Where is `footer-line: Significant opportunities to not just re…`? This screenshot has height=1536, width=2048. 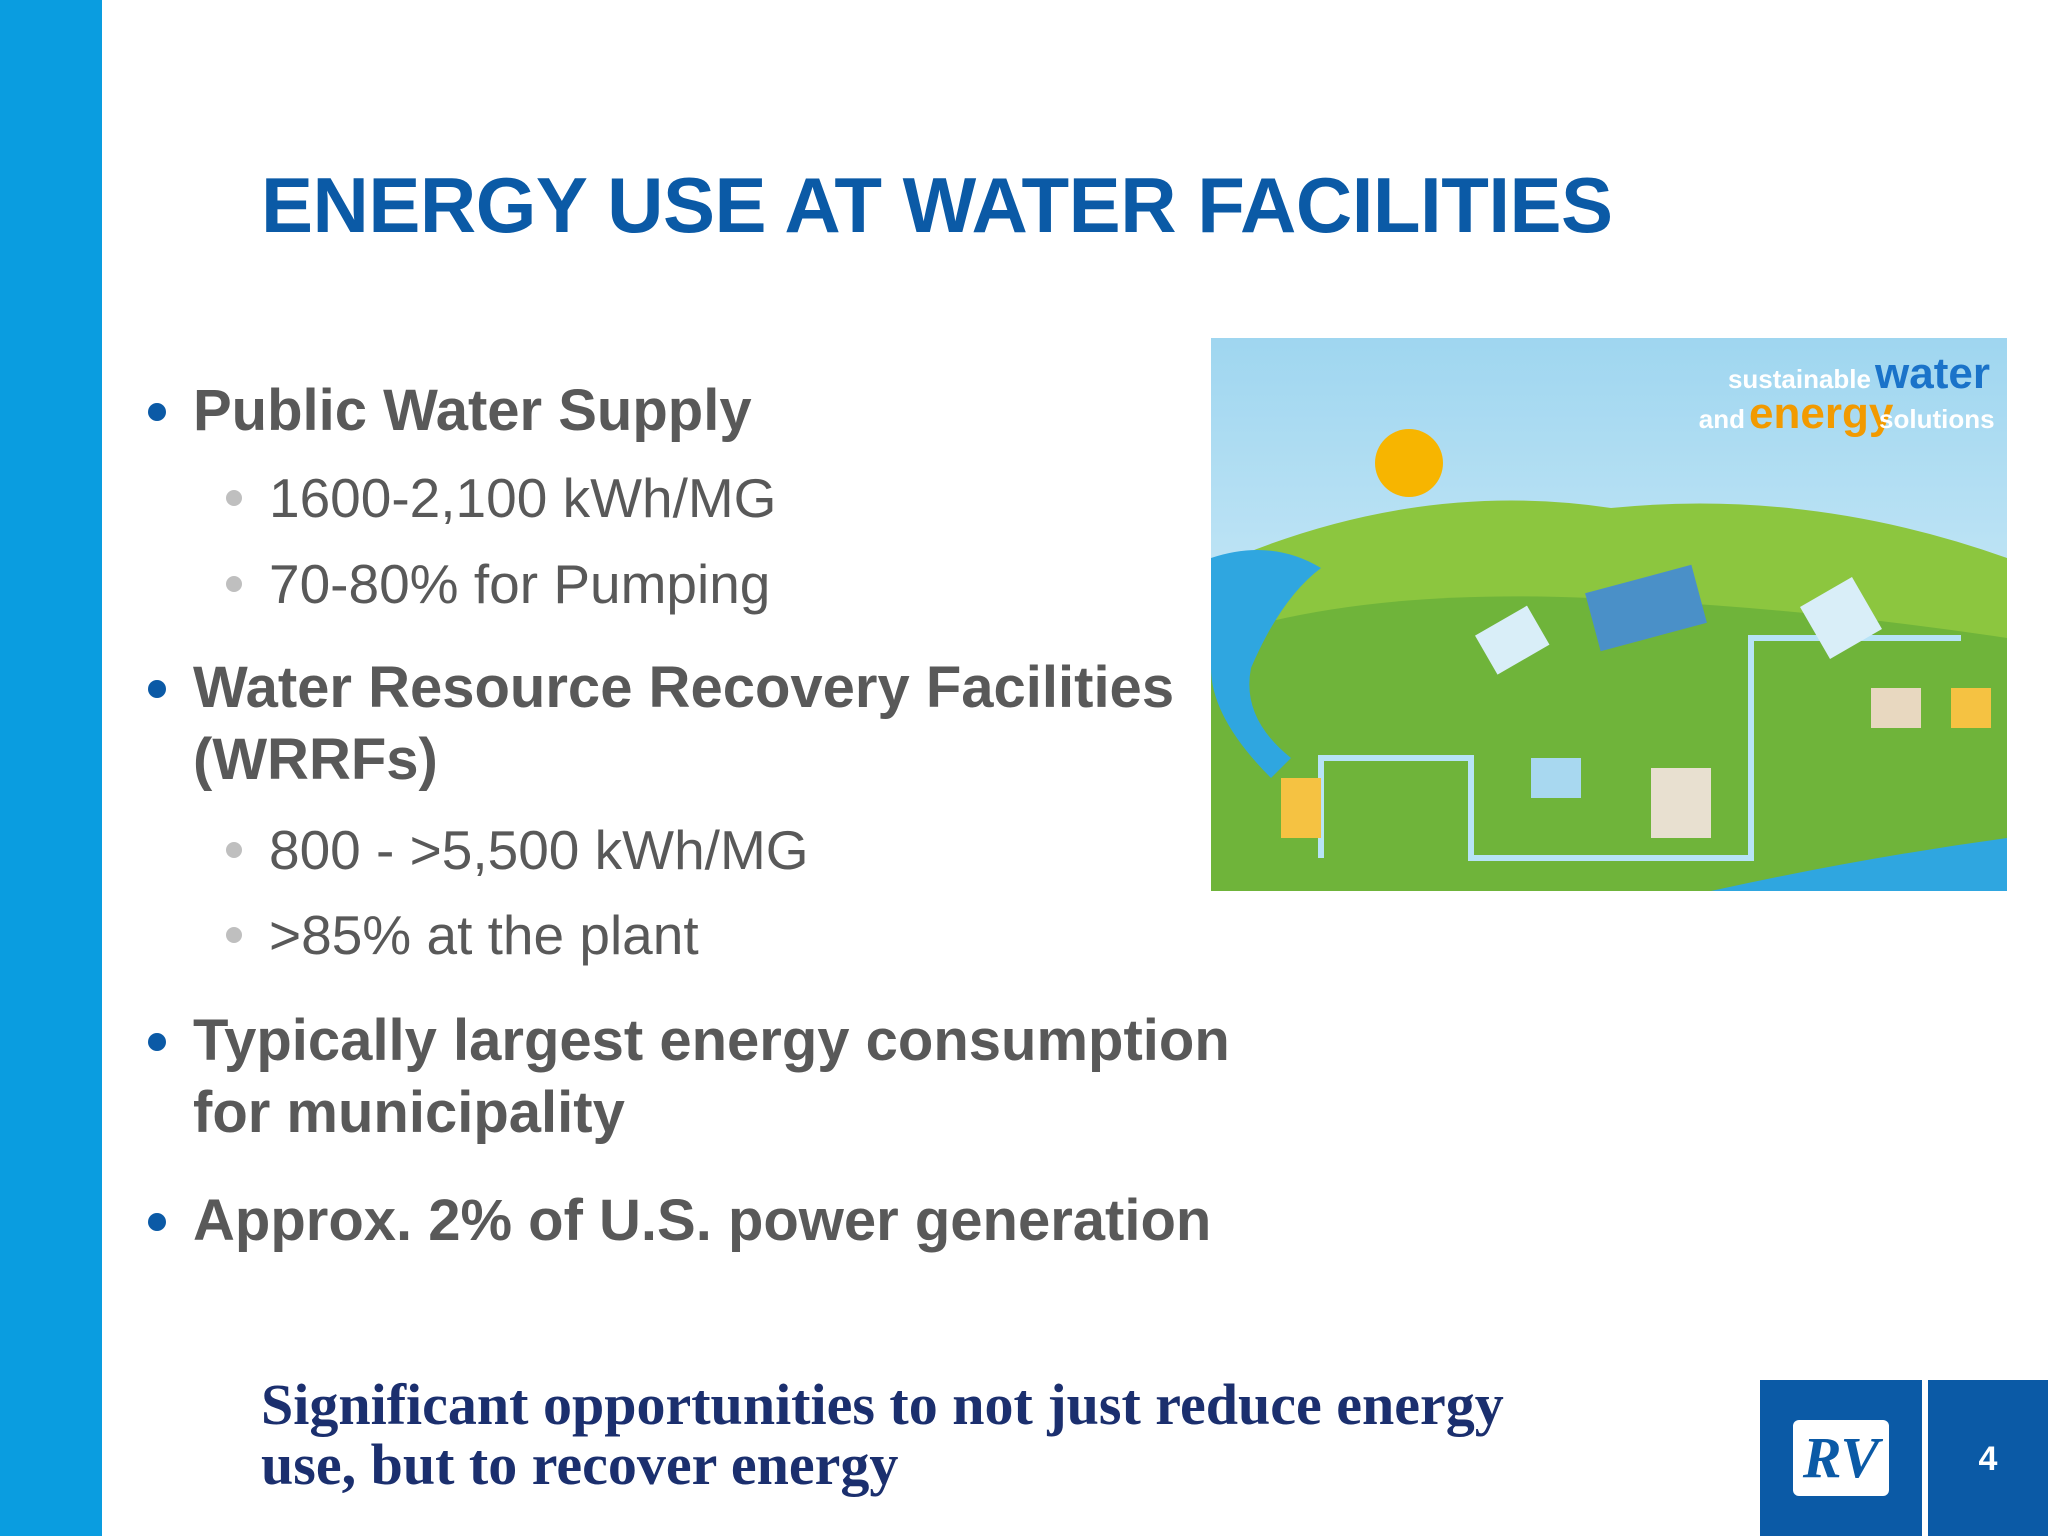 footer-line: Significant opportunities to not just re… is located at coordinates (882, 1404).